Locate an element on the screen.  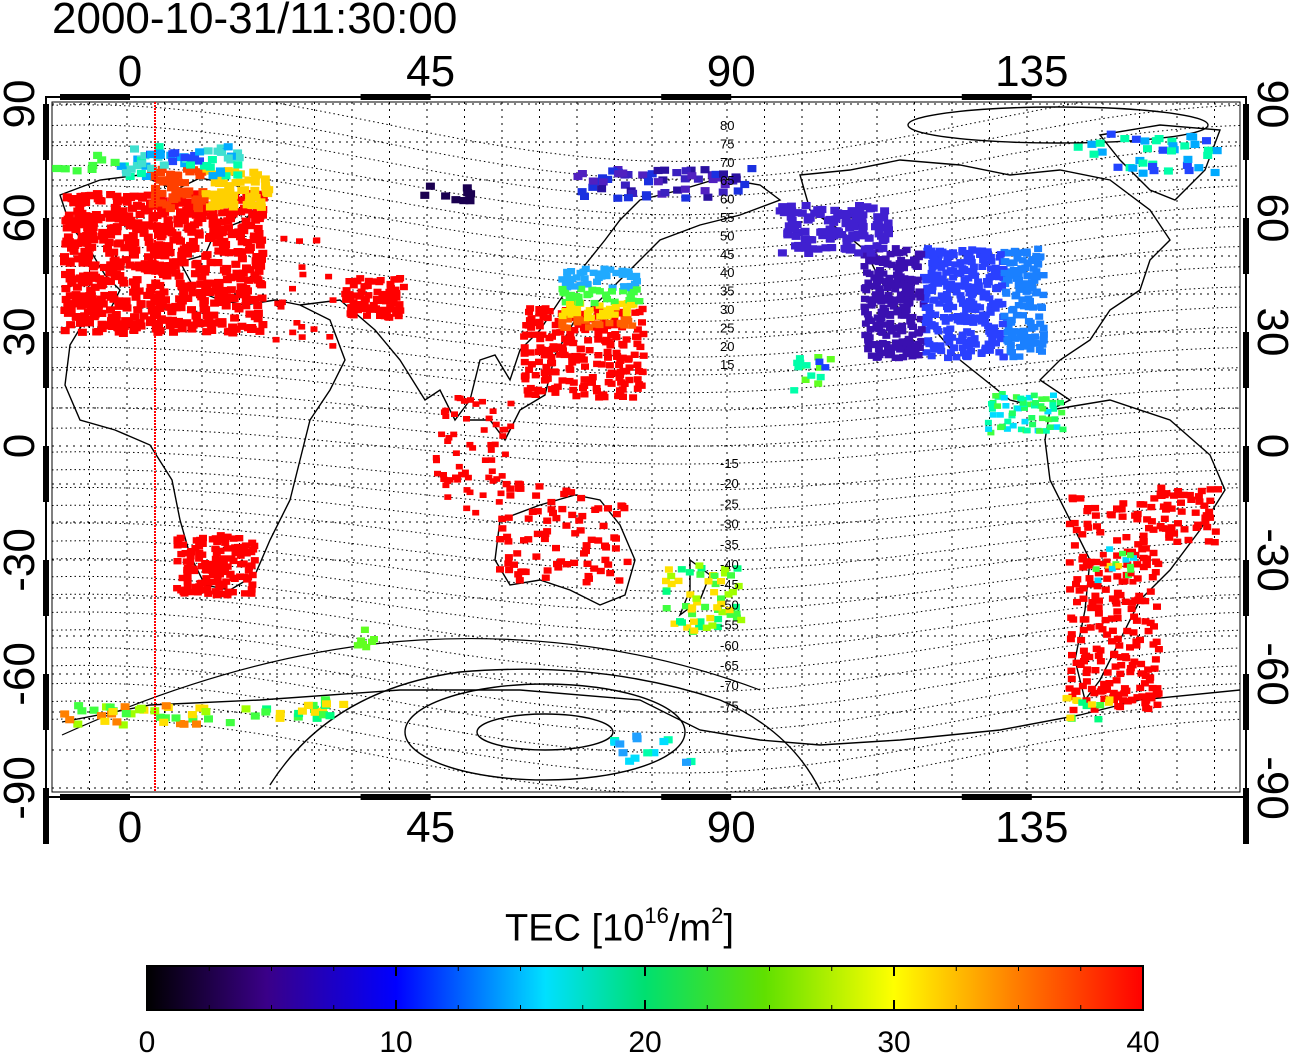
y-tick-label-left: -90 is located at coordinates (22, 788).